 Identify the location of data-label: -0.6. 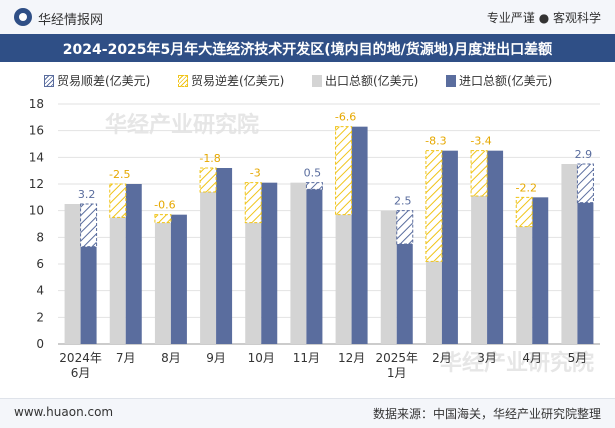
(164, 205).